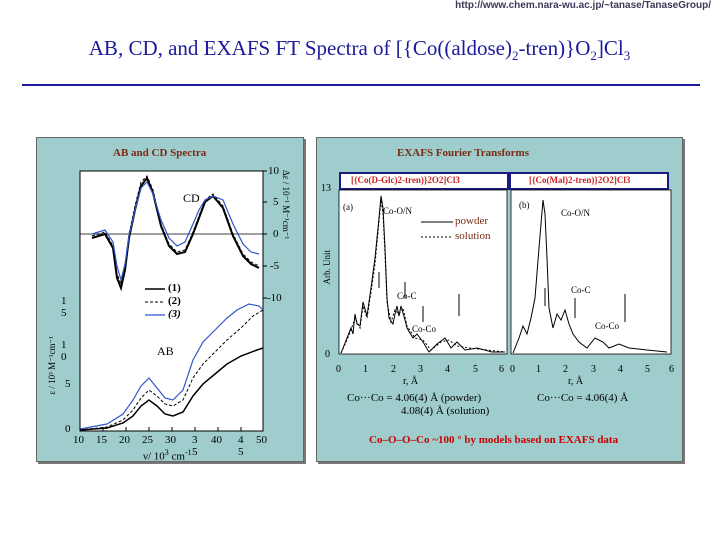 This screenshot has height=539, width=719. Describe the element at coordinates (361, 85) in the screenshot. I see `title-underline` at that location.